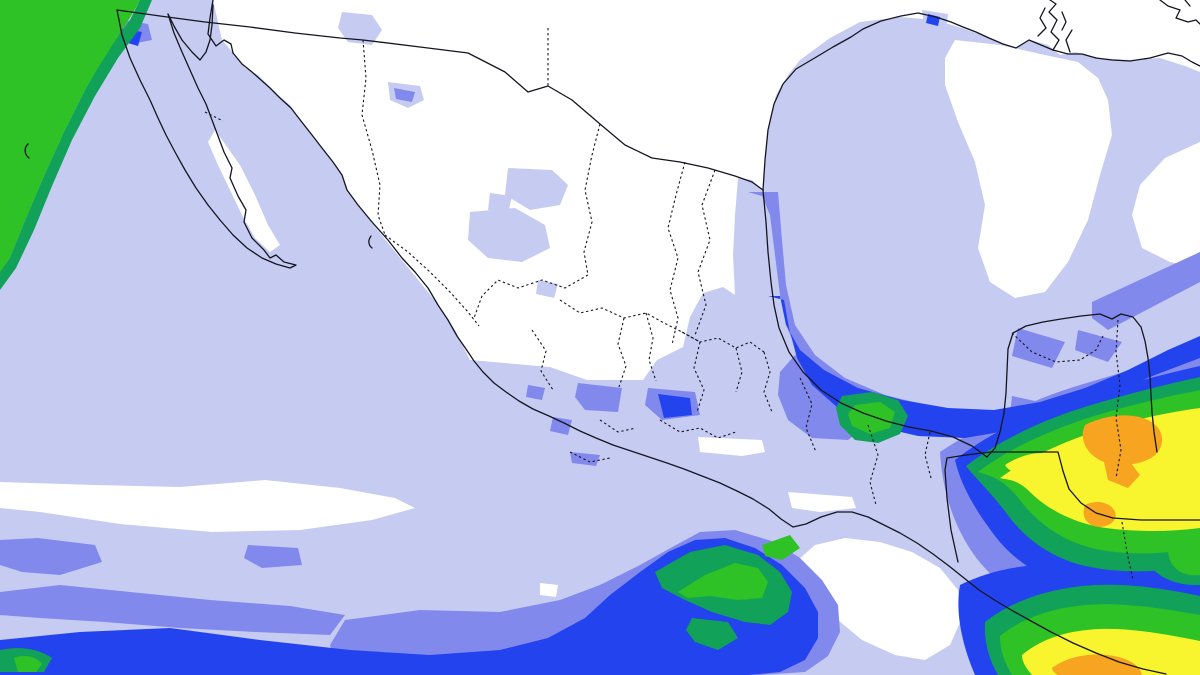 The image size is (1200, 675). What do you see at coordinates (440, 100) in the screenshot?
I see `us-mexico-border` at bounding box center [440, 100].